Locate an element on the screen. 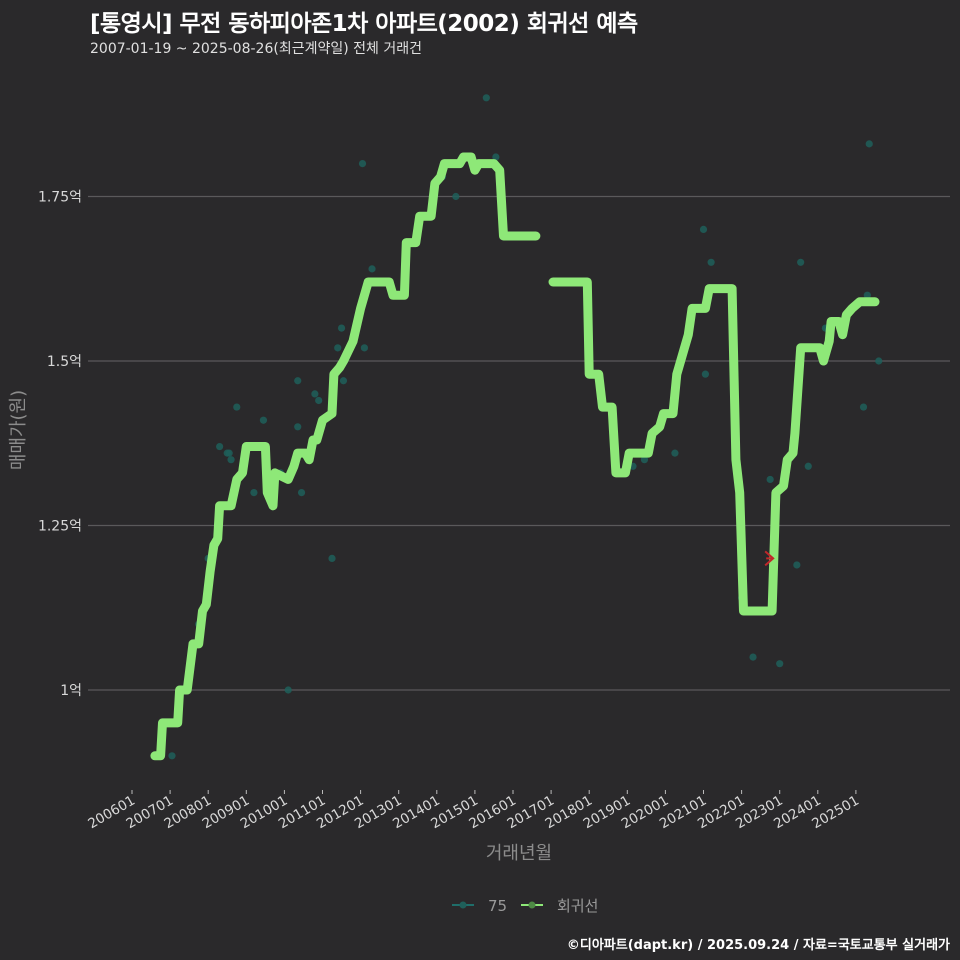  legend-item-regression: 회귀선 is located at coordinates (559, 906).